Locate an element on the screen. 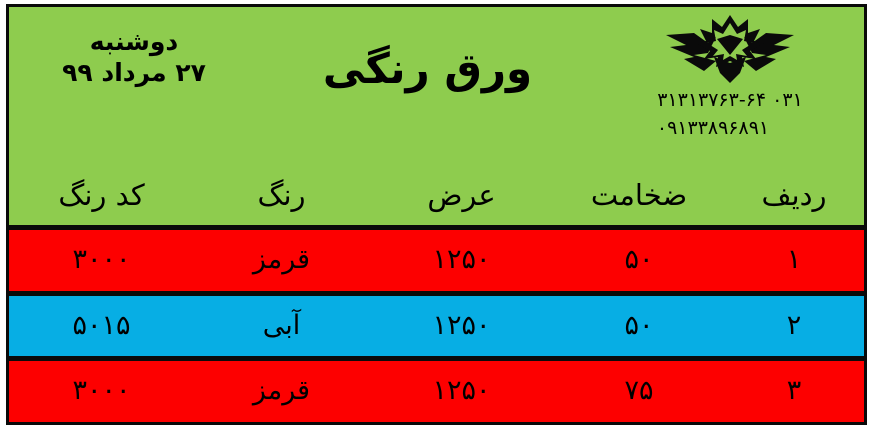 The image size is (873, 431). header-date-block: دوشنبه ۲۷ مرداد ۹۹ is located at coordinates (134, 87).